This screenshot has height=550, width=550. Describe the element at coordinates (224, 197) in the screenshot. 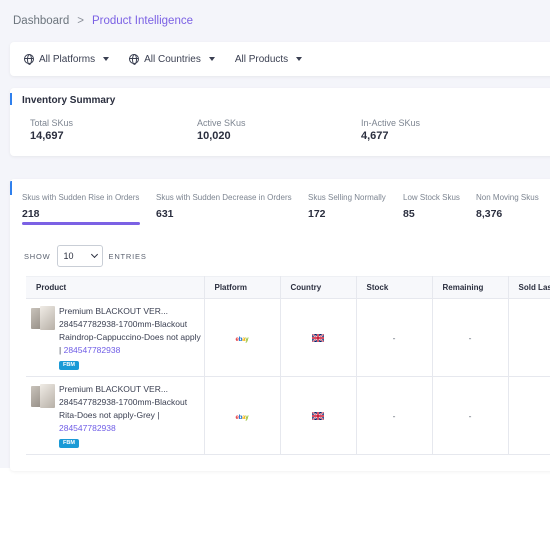

I see `tab-label: Skus with Sudden Decrease in Orders` at that location.